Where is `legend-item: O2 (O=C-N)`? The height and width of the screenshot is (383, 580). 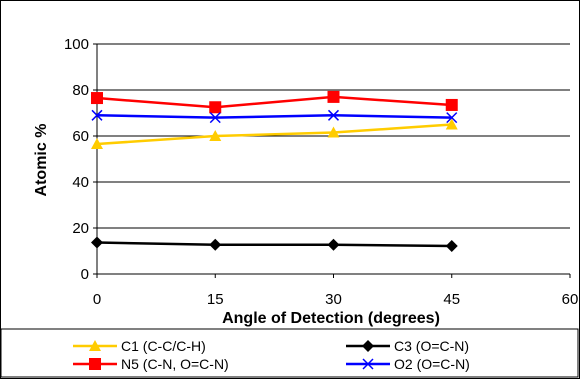
legend-item: O2 (O=C-N) is located at coordinates (408, 364).